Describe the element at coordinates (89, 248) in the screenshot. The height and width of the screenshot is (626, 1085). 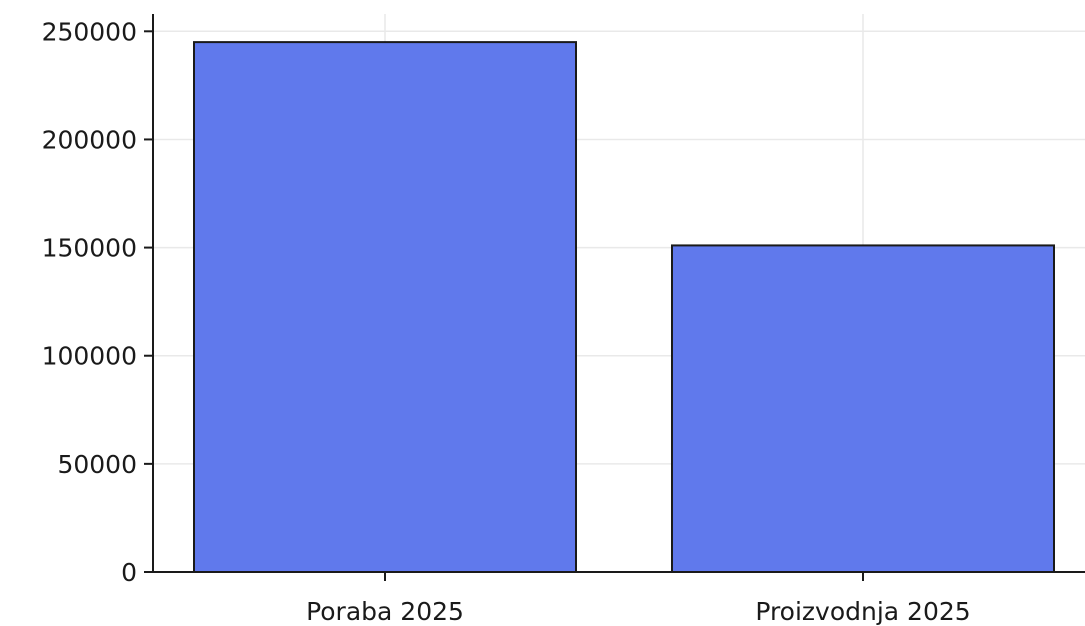
I see `y-tick-label-3: 150000` at that location.